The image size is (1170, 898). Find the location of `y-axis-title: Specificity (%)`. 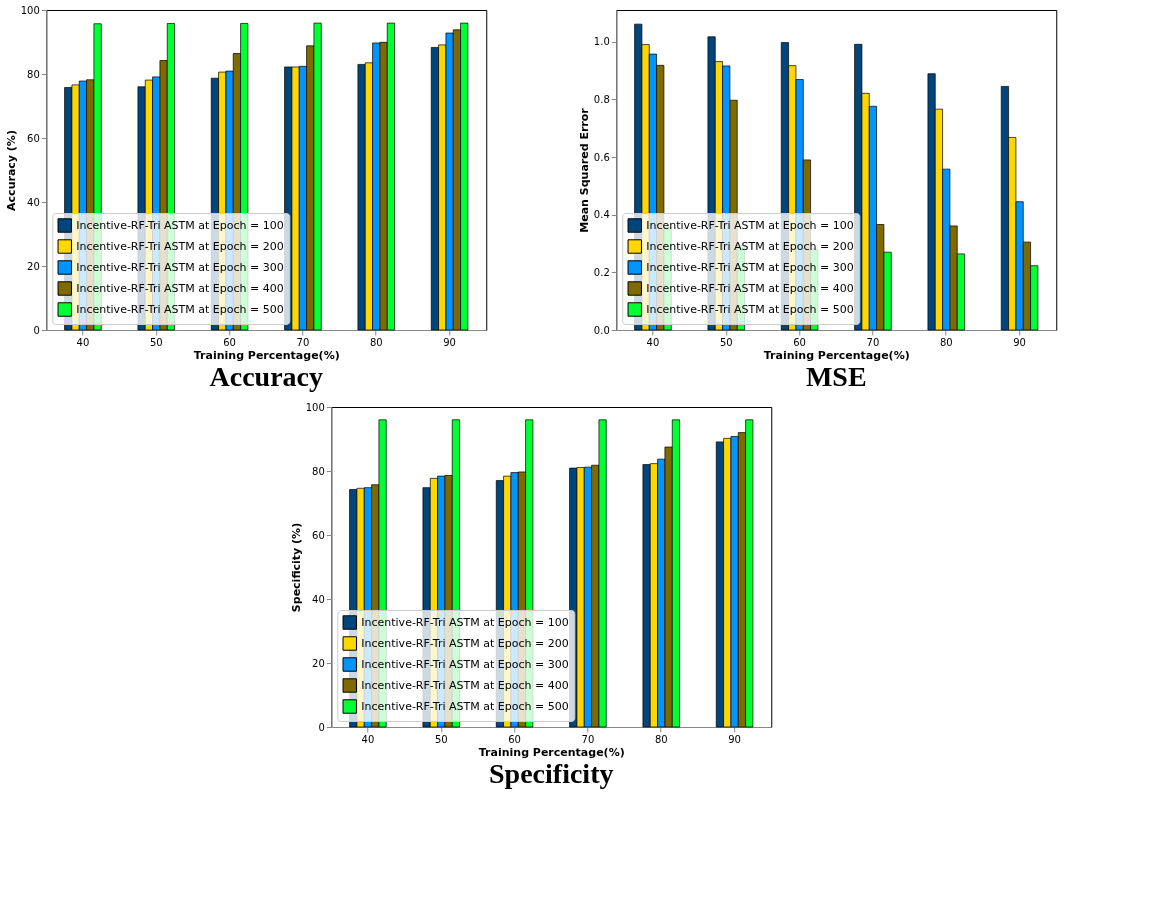

y-axis-title: Specificity (%) is located at coordinates (296, 567).